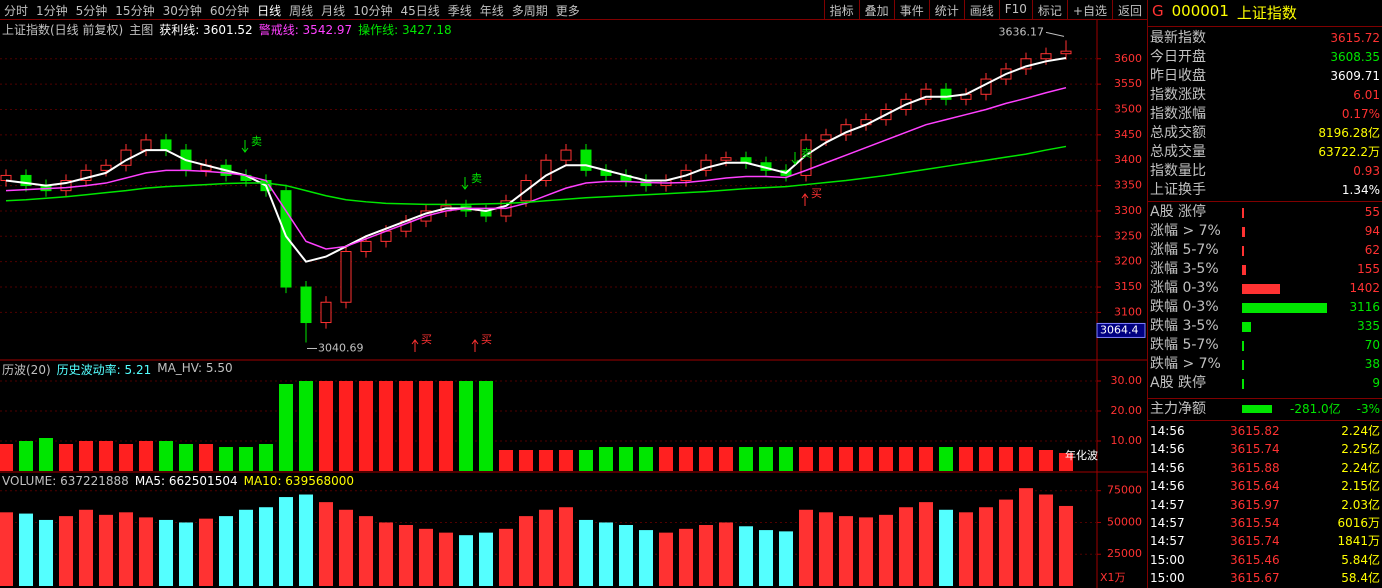  What do you see at coordinates (1255, 541) in the screenshot?
I see `tick-price: 3615.74` at bounding box center [1255, 541].